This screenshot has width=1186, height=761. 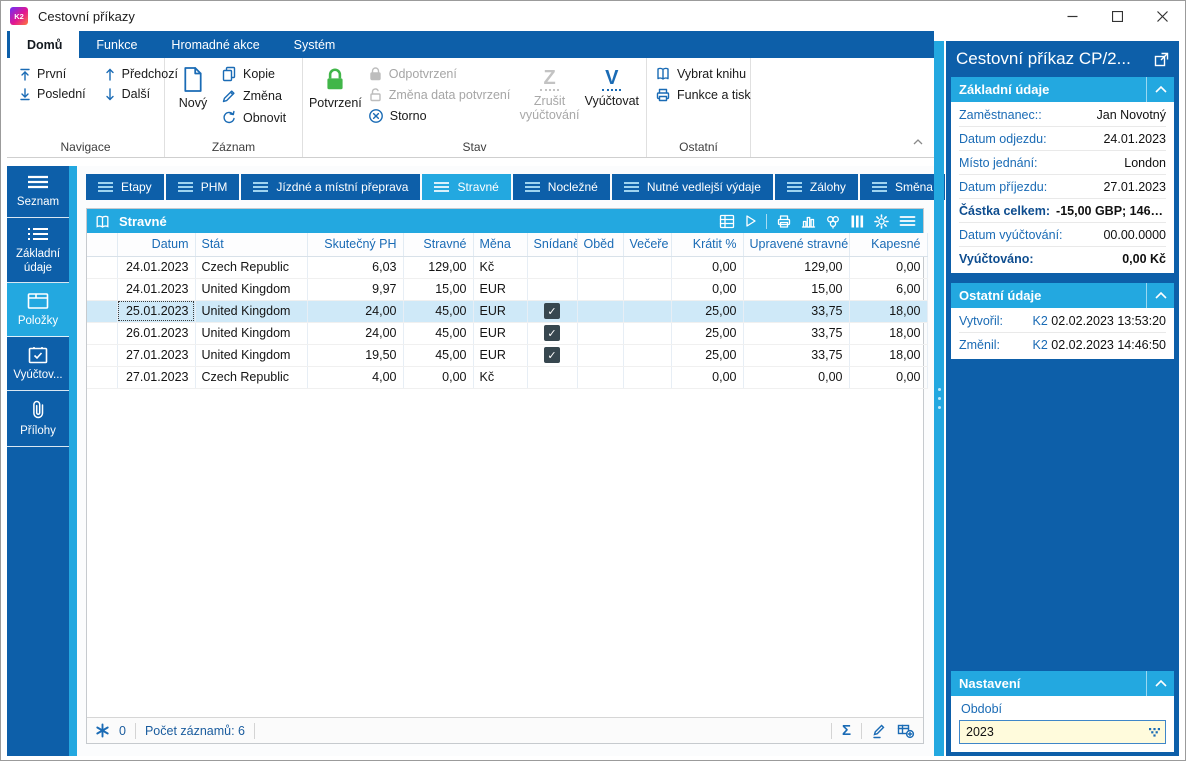 What do you see at coordinates (441, 116) in the screenshot?
I see `storno-button: Storno` at bounding box center [441, 116].